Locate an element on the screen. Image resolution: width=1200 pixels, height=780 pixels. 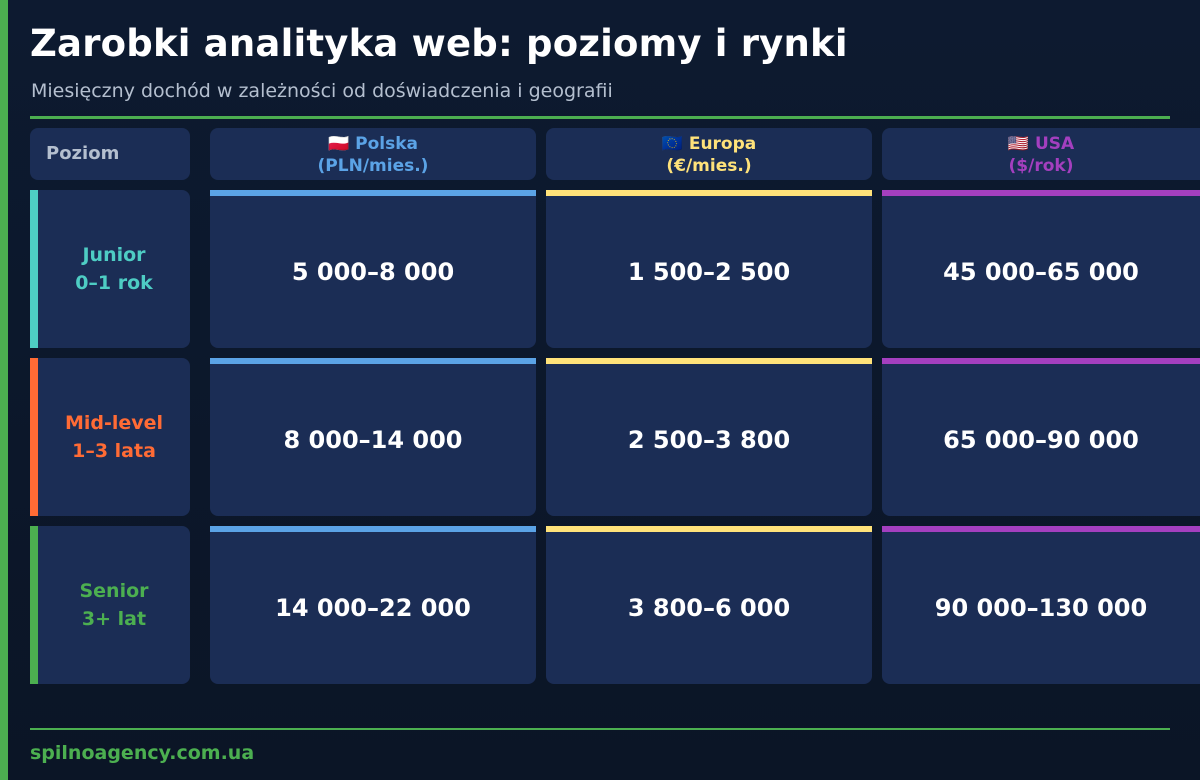
column-header-poland-name: Polska is located at coordinates (386, 144).